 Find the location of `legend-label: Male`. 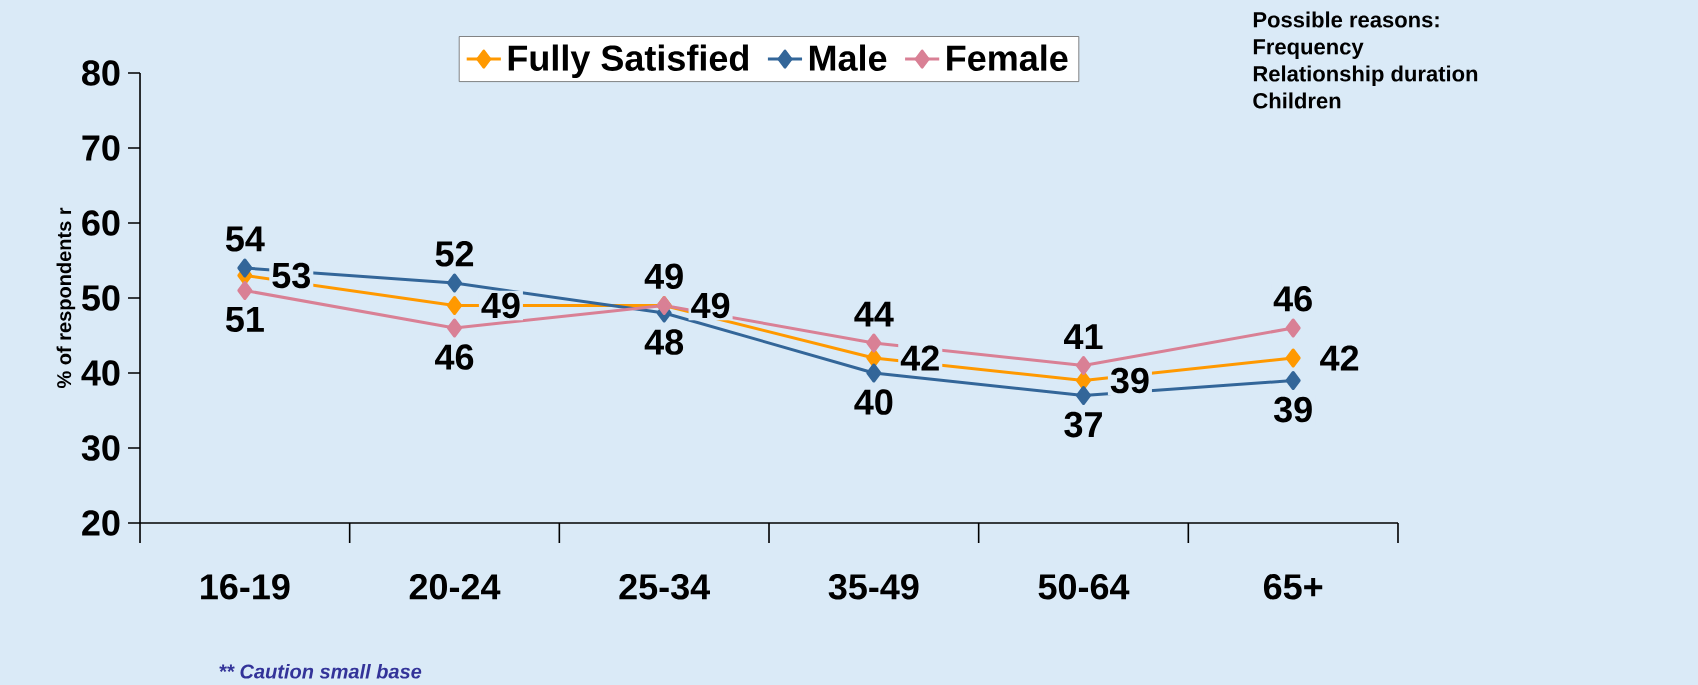

legend-label: Male is located at coordinates (848, 57).